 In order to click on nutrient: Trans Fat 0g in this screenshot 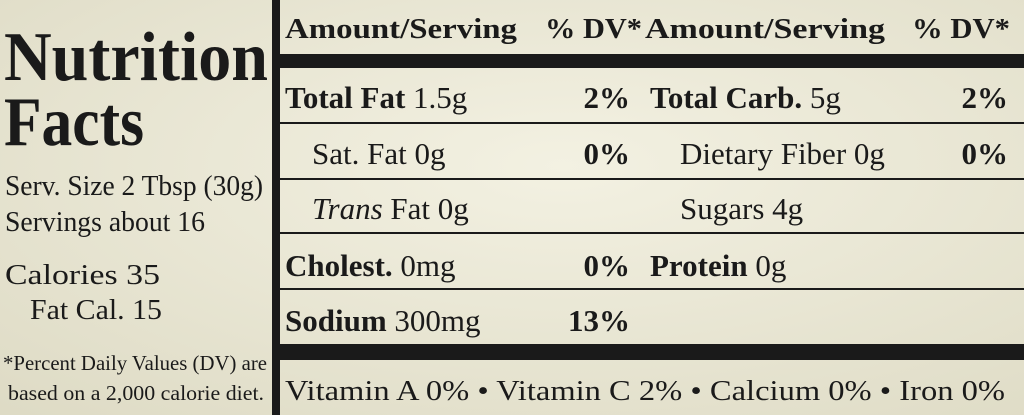, I will do `click(390, 208)`.